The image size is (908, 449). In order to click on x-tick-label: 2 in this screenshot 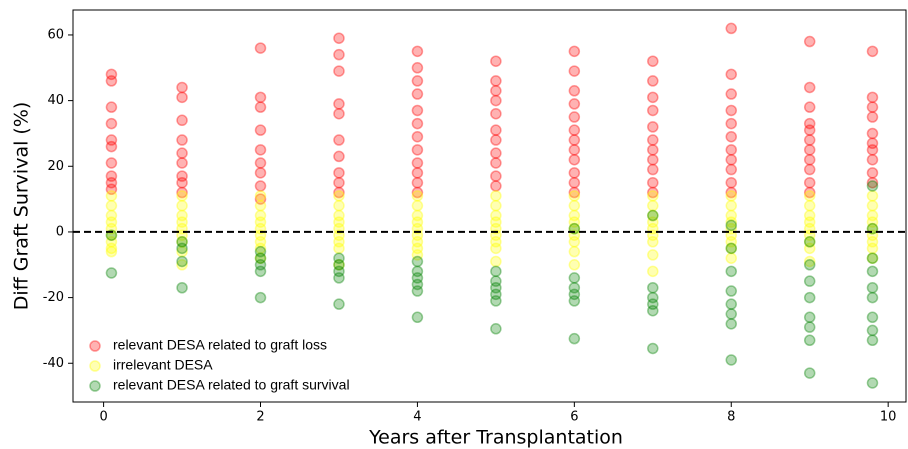, I will do `click(260, 417)`.